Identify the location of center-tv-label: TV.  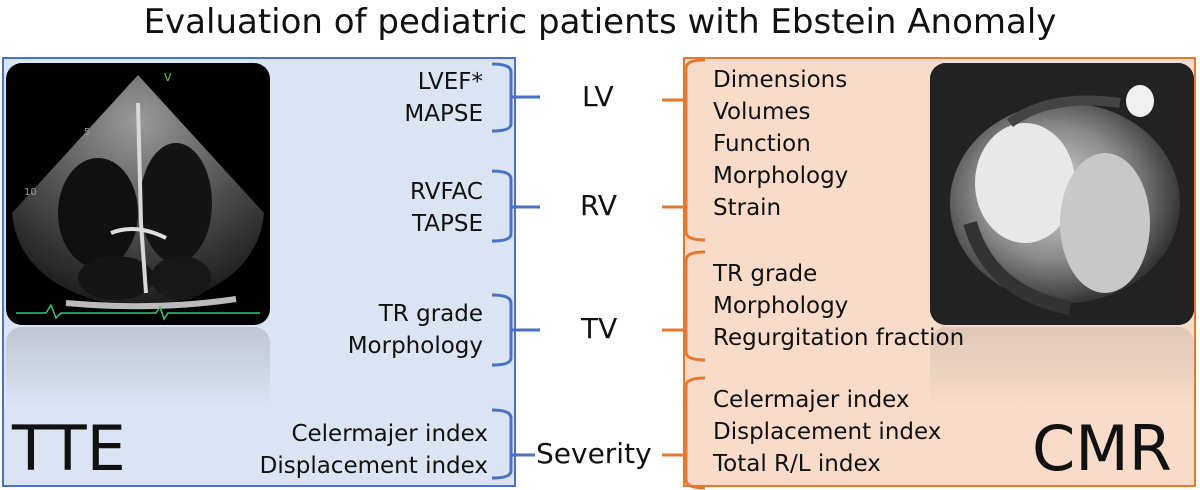
(599, 328).